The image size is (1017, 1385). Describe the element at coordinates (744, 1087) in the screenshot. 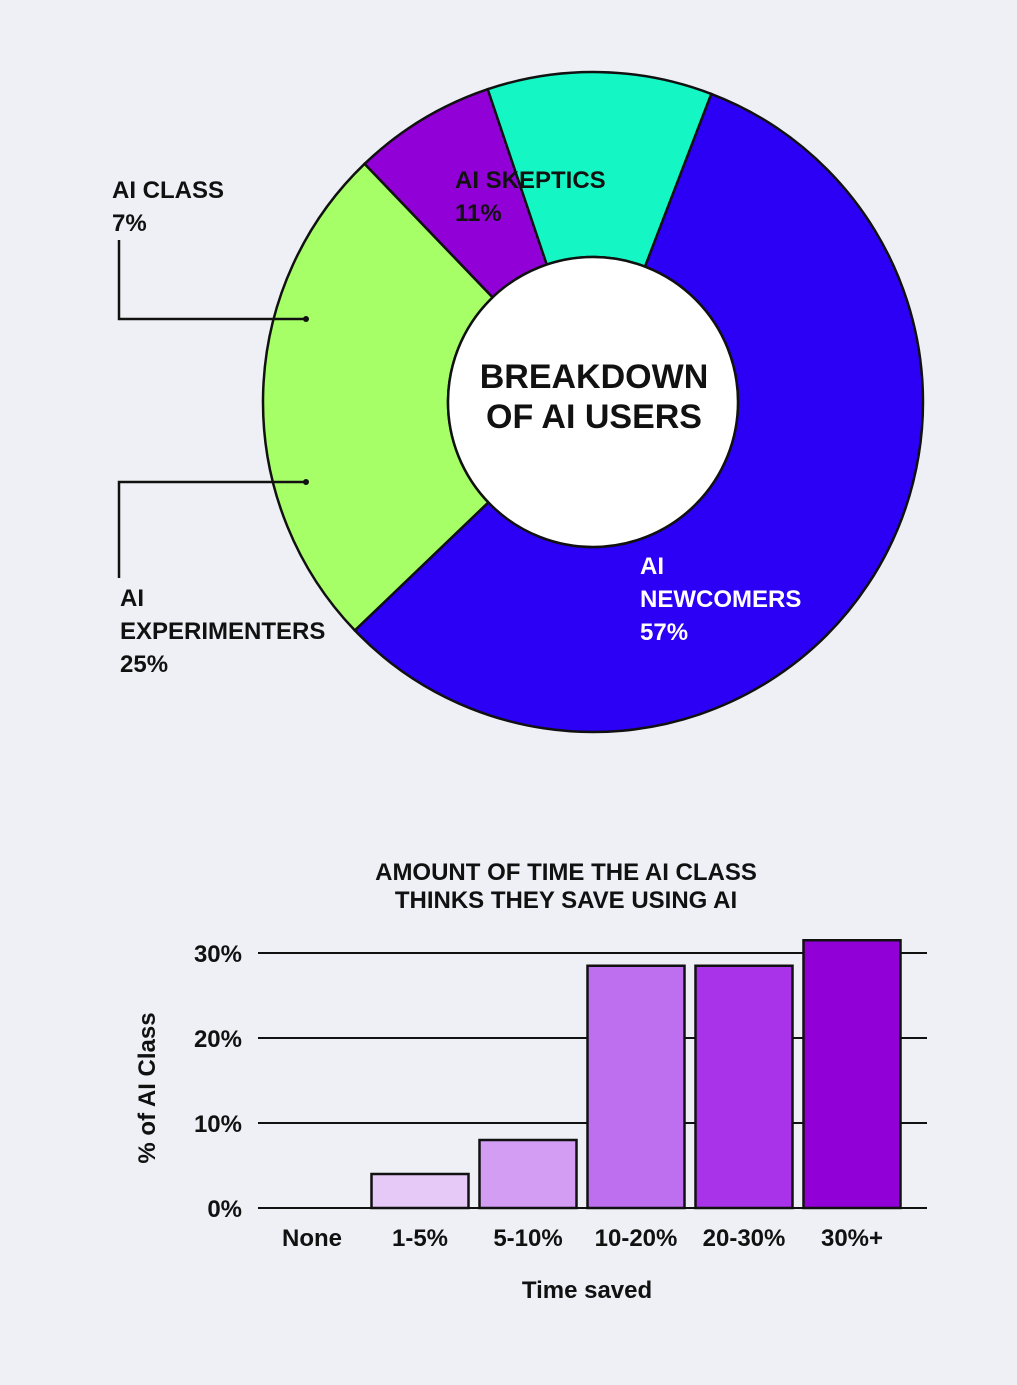

I see `bar-20-30%` at that location.